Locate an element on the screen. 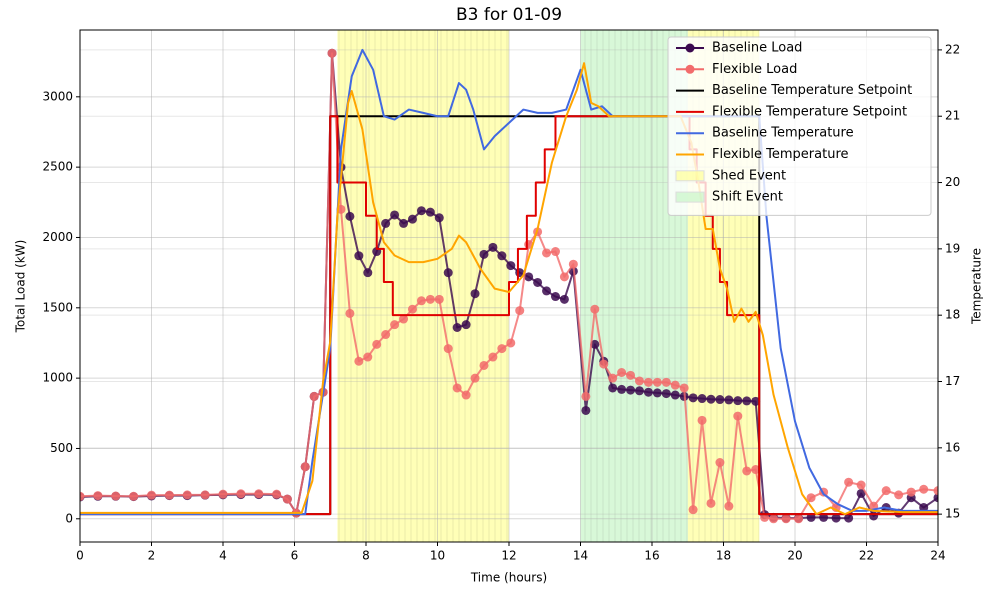  event-hatch is located at coordinates (423, 286).